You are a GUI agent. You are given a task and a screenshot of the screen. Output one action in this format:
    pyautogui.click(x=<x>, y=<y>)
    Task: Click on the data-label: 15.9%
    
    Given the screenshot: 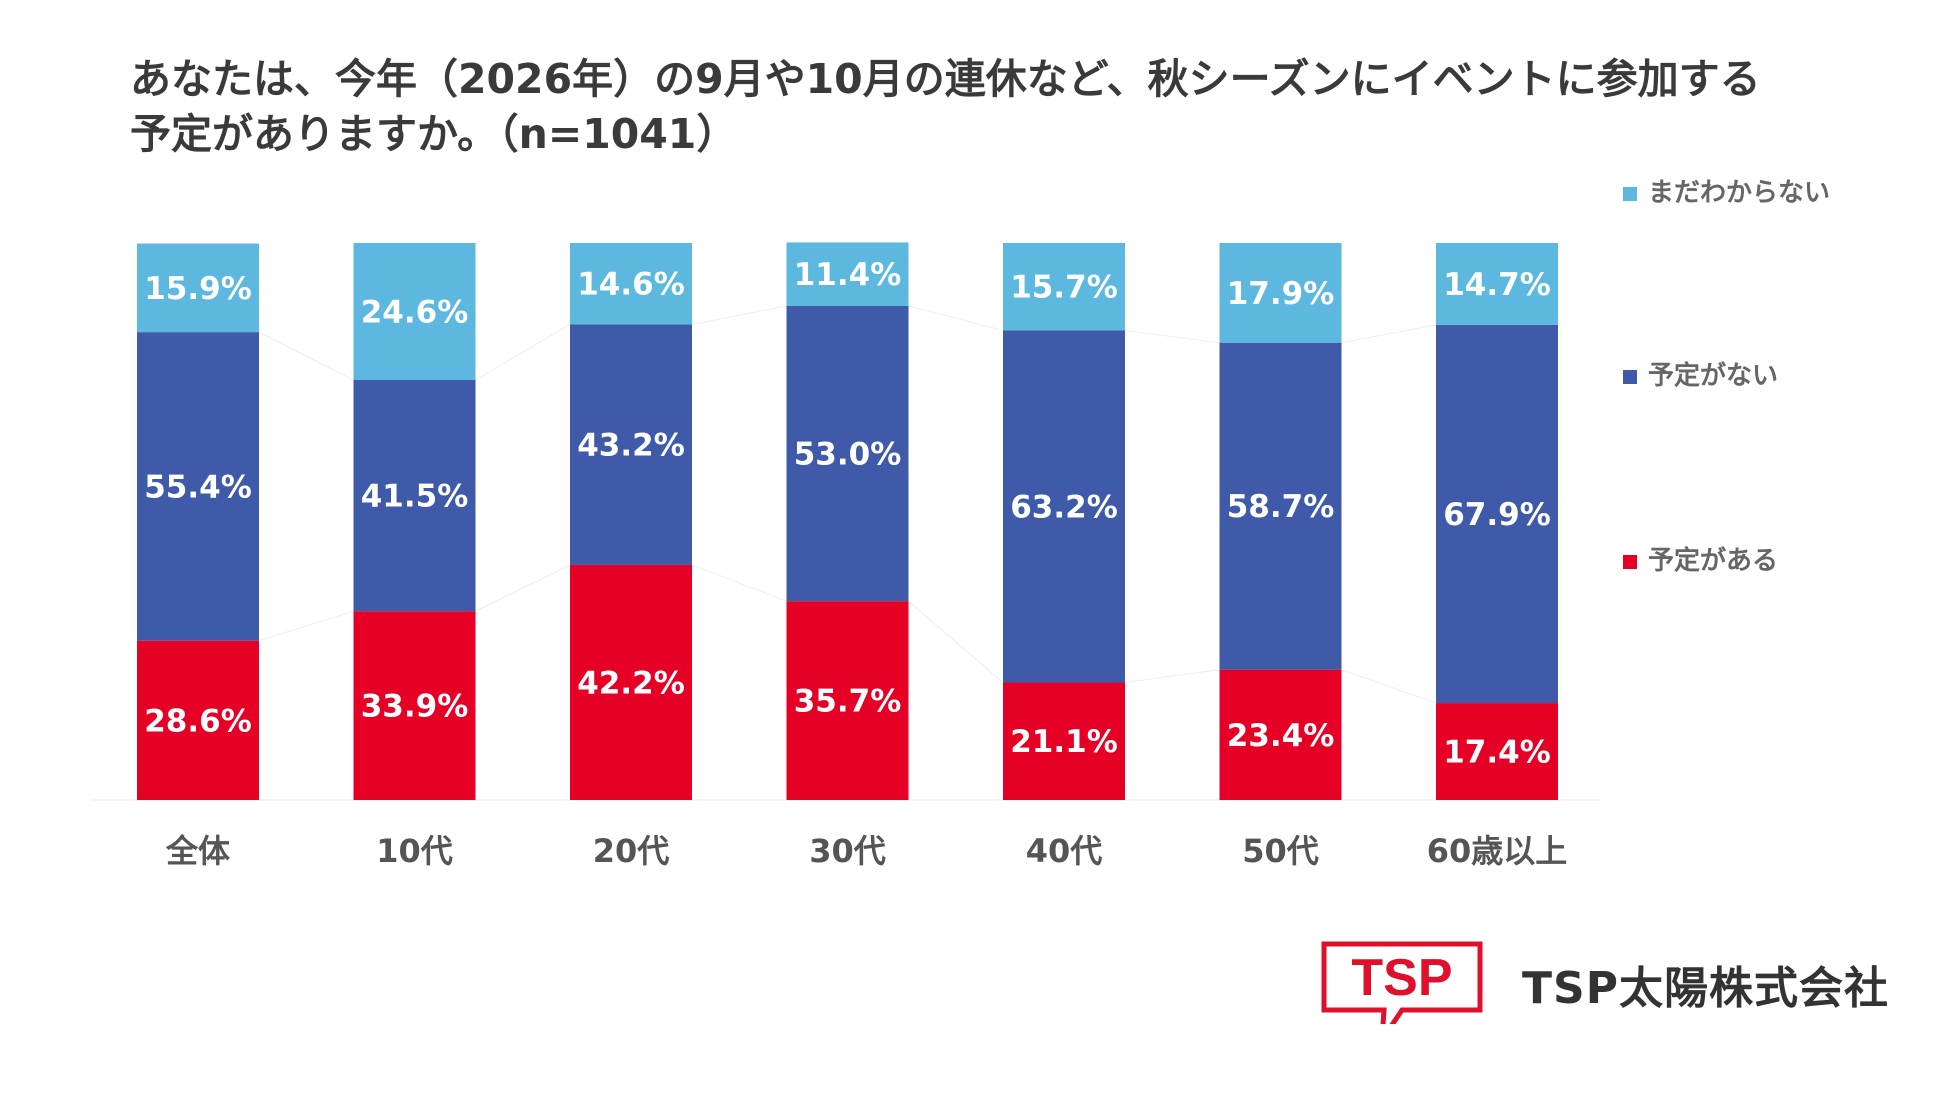 What is the action you would take?
    pyautogui.click(x=198, y=289)
    